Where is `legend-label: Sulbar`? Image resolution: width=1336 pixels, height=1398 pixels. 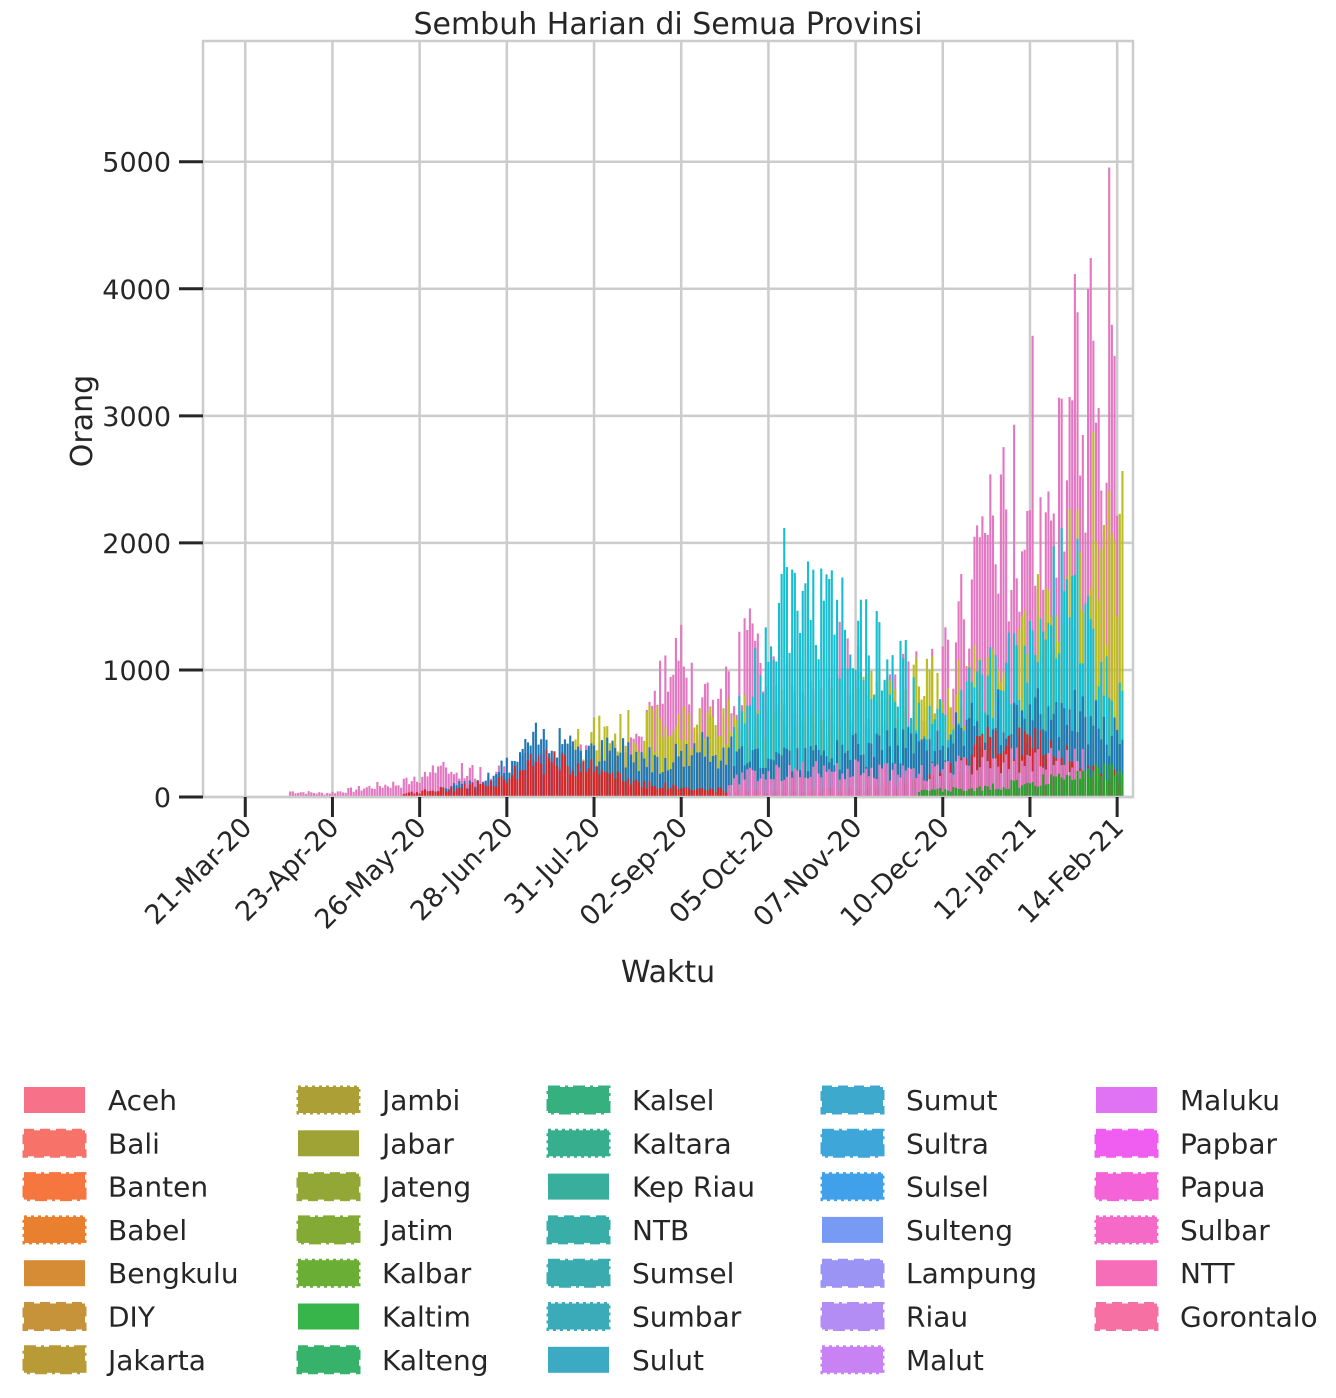 legend-label: Sulbar is located at coordinates (1225, 1230).